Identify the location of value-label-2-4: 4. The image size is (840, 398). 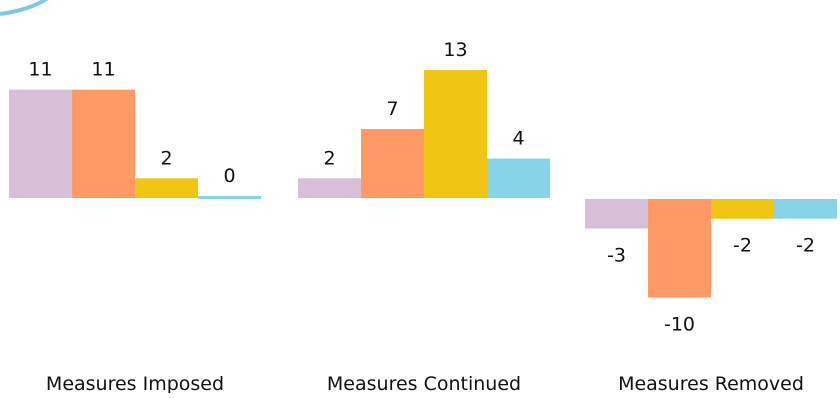
(518, 139).